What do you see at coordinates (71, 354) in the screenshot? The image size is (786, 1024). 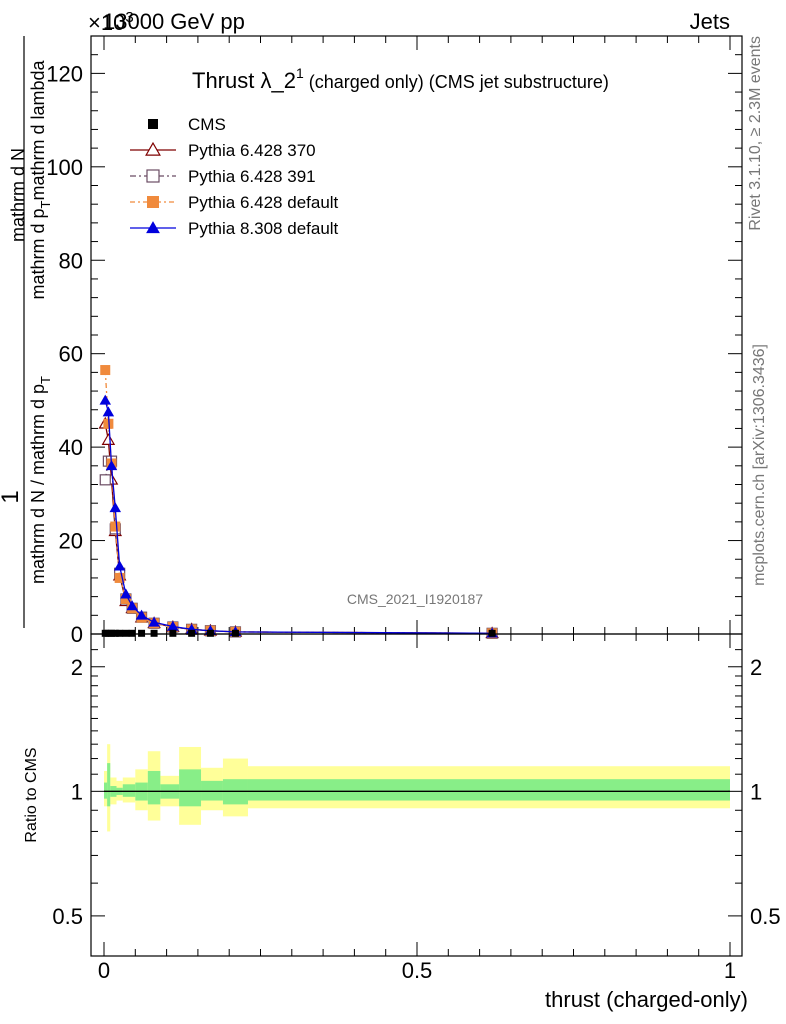 I see `y-tick-label: 60` at bounding box center [71, 354].